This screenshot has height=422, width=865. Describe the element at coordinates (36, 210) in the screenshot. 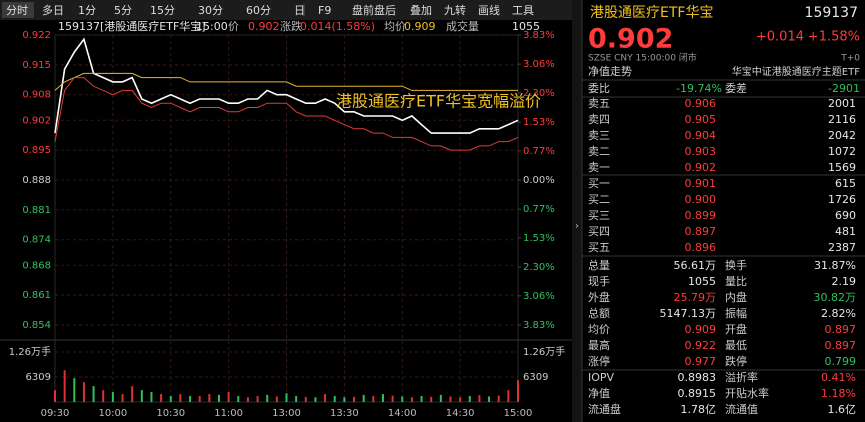

I see `y-tick-label: 0.881` at that location.